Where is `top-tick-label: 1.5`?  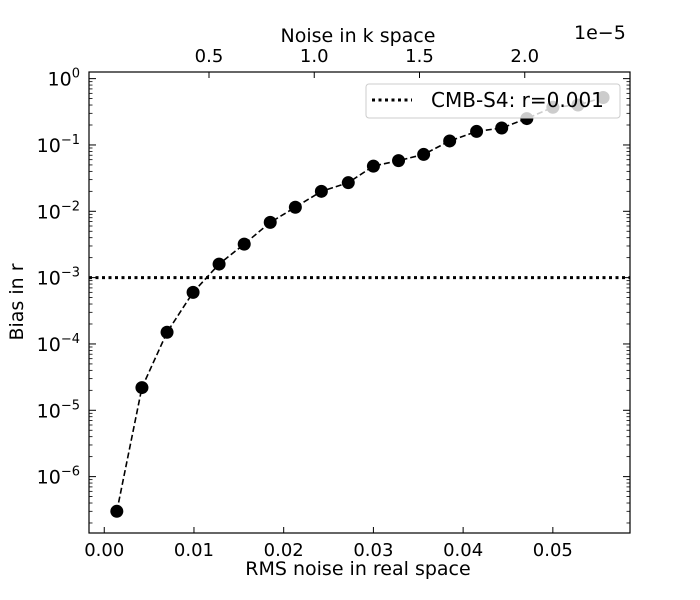
top-tick-label: 1.5 is located at coordinates (419, 56).